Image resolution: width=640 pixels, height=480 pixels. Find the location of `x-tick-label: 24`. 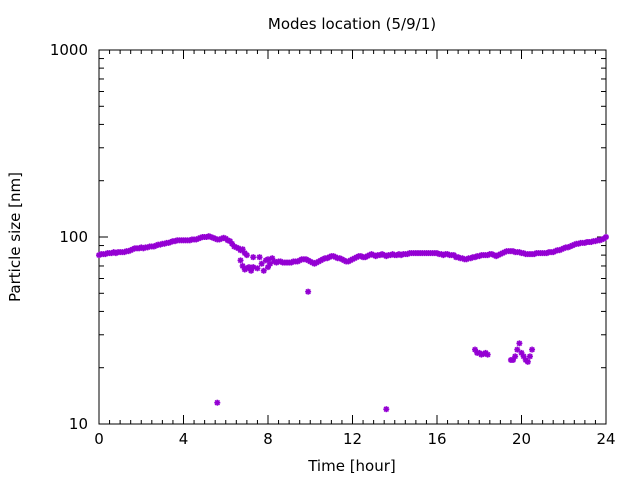

x-tick-label: 24 is located at coordinates (605, 439).